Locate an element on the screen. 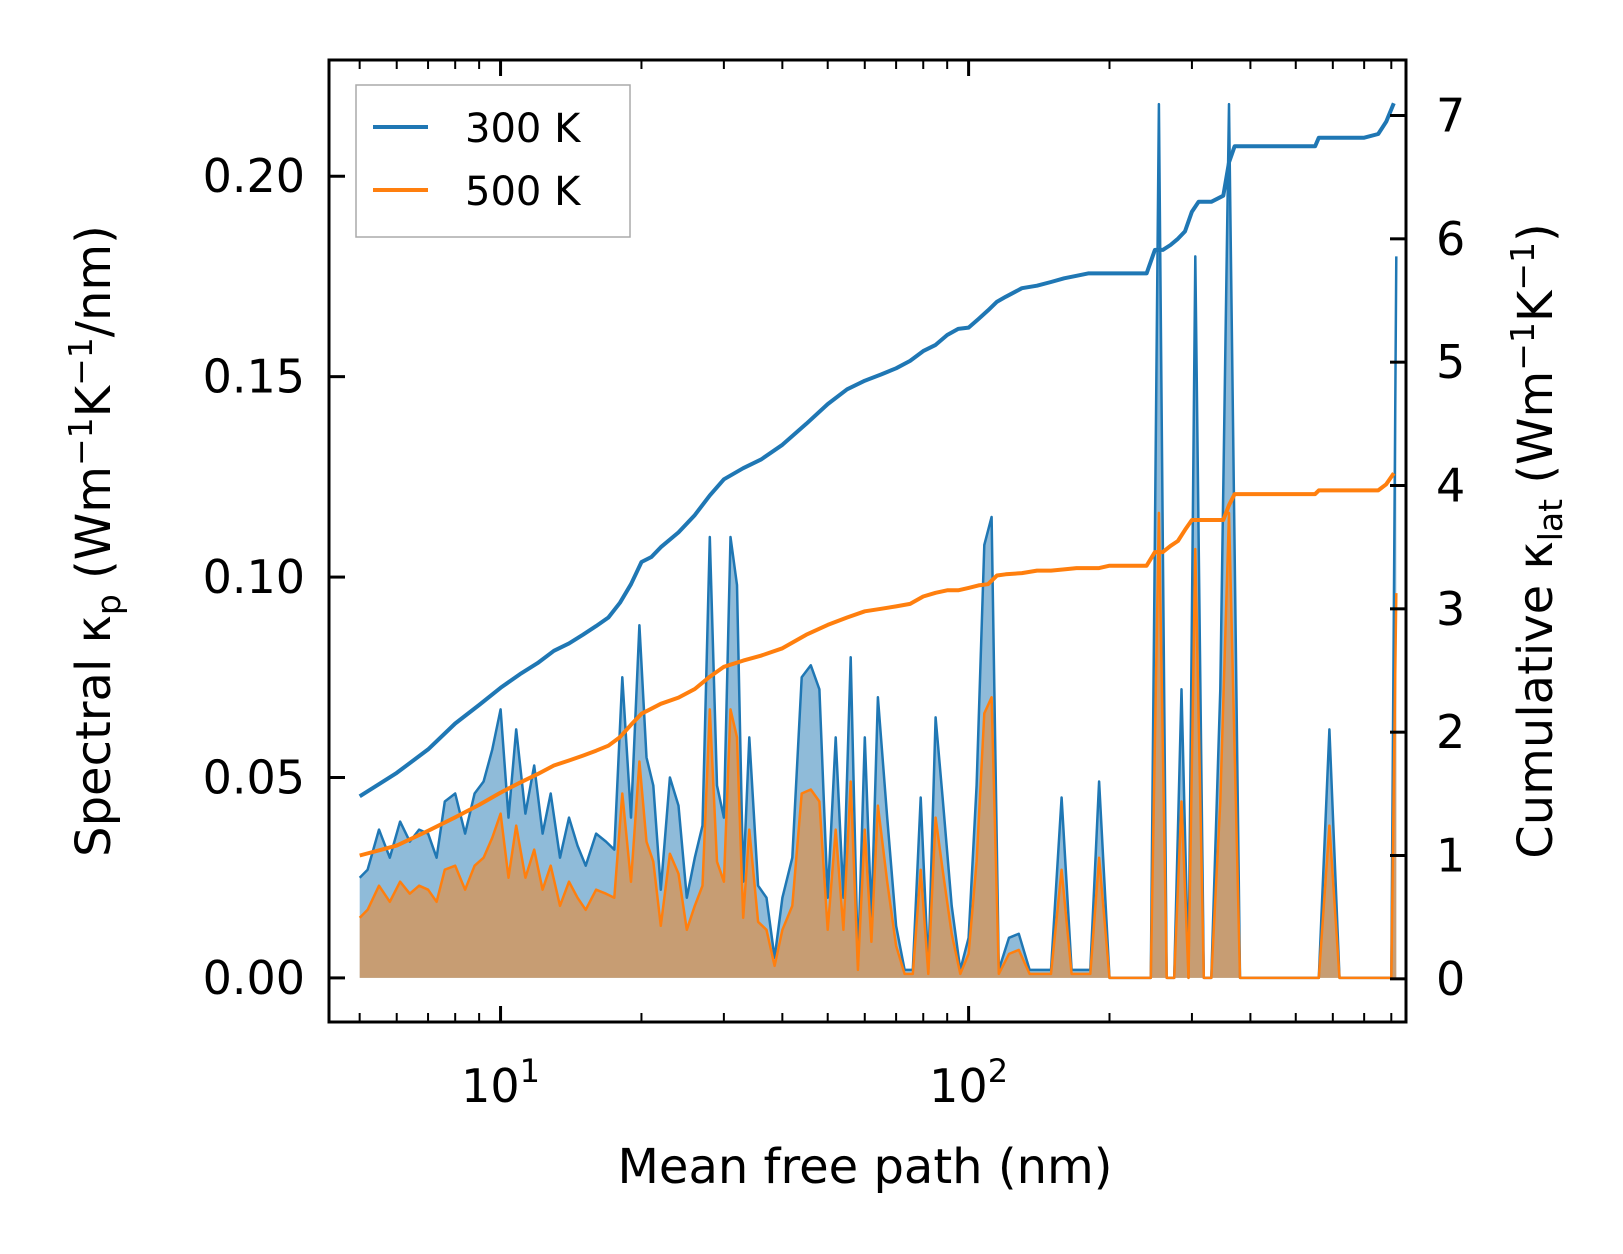 Image resolution: width=1623 pixels, height=1254 pixels. y-right-tick-label: 7 is located at coordinates (1450, 116).